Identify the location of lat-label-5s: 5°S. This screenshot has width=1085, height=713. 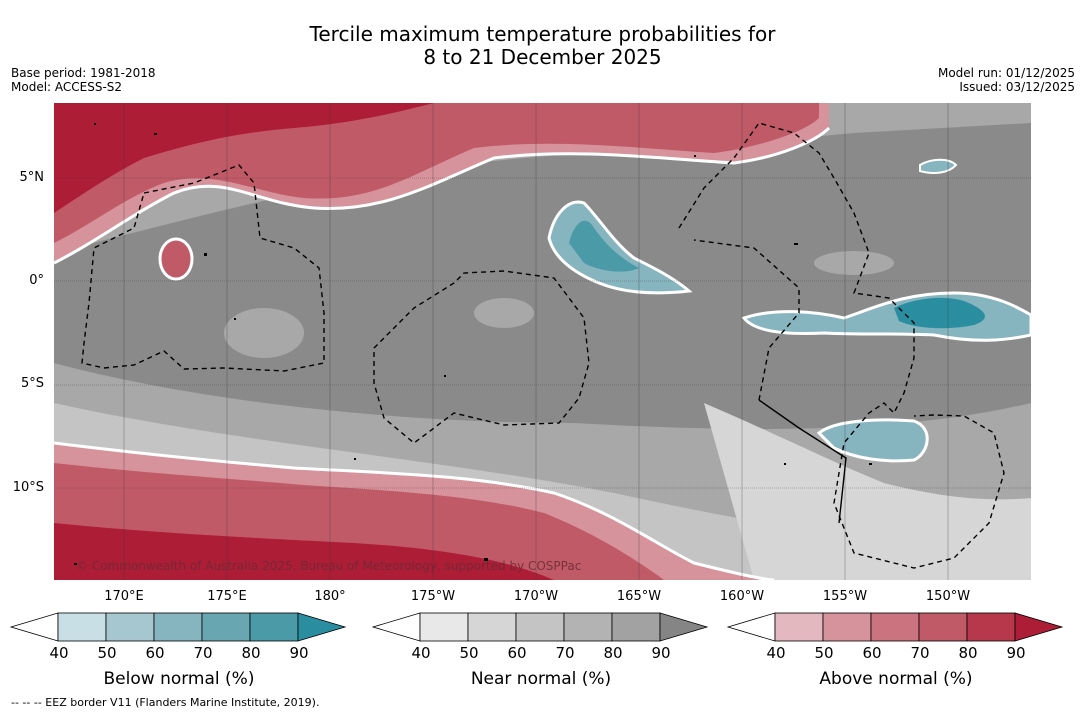
(32, 383).